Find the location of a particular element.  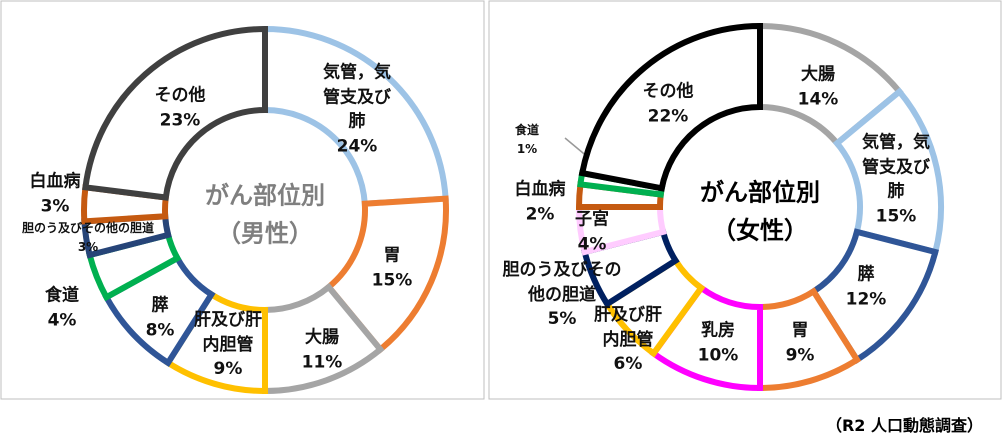

data-label: 子宮 4% is located at coordinates (592, 231).